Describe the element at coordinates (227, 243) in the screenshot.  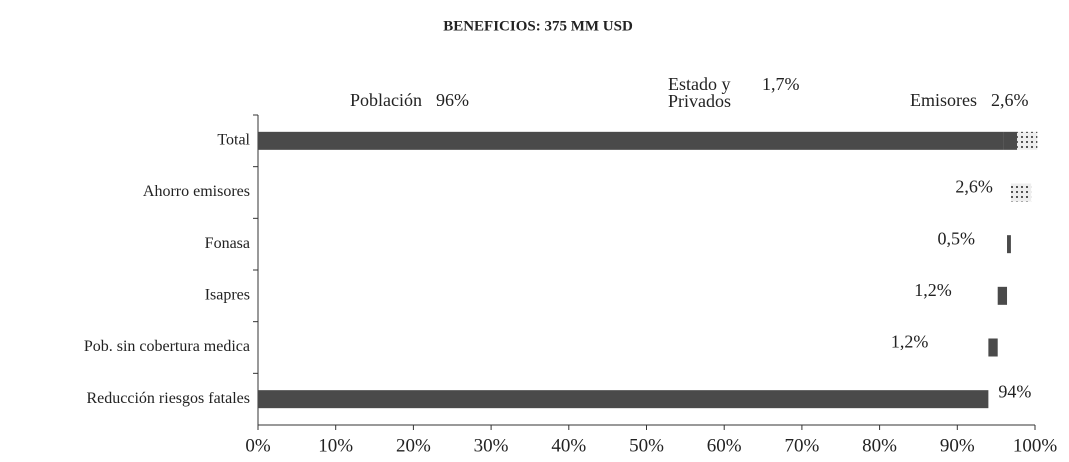
I see `y-tick-label: Fonasa` at that location.